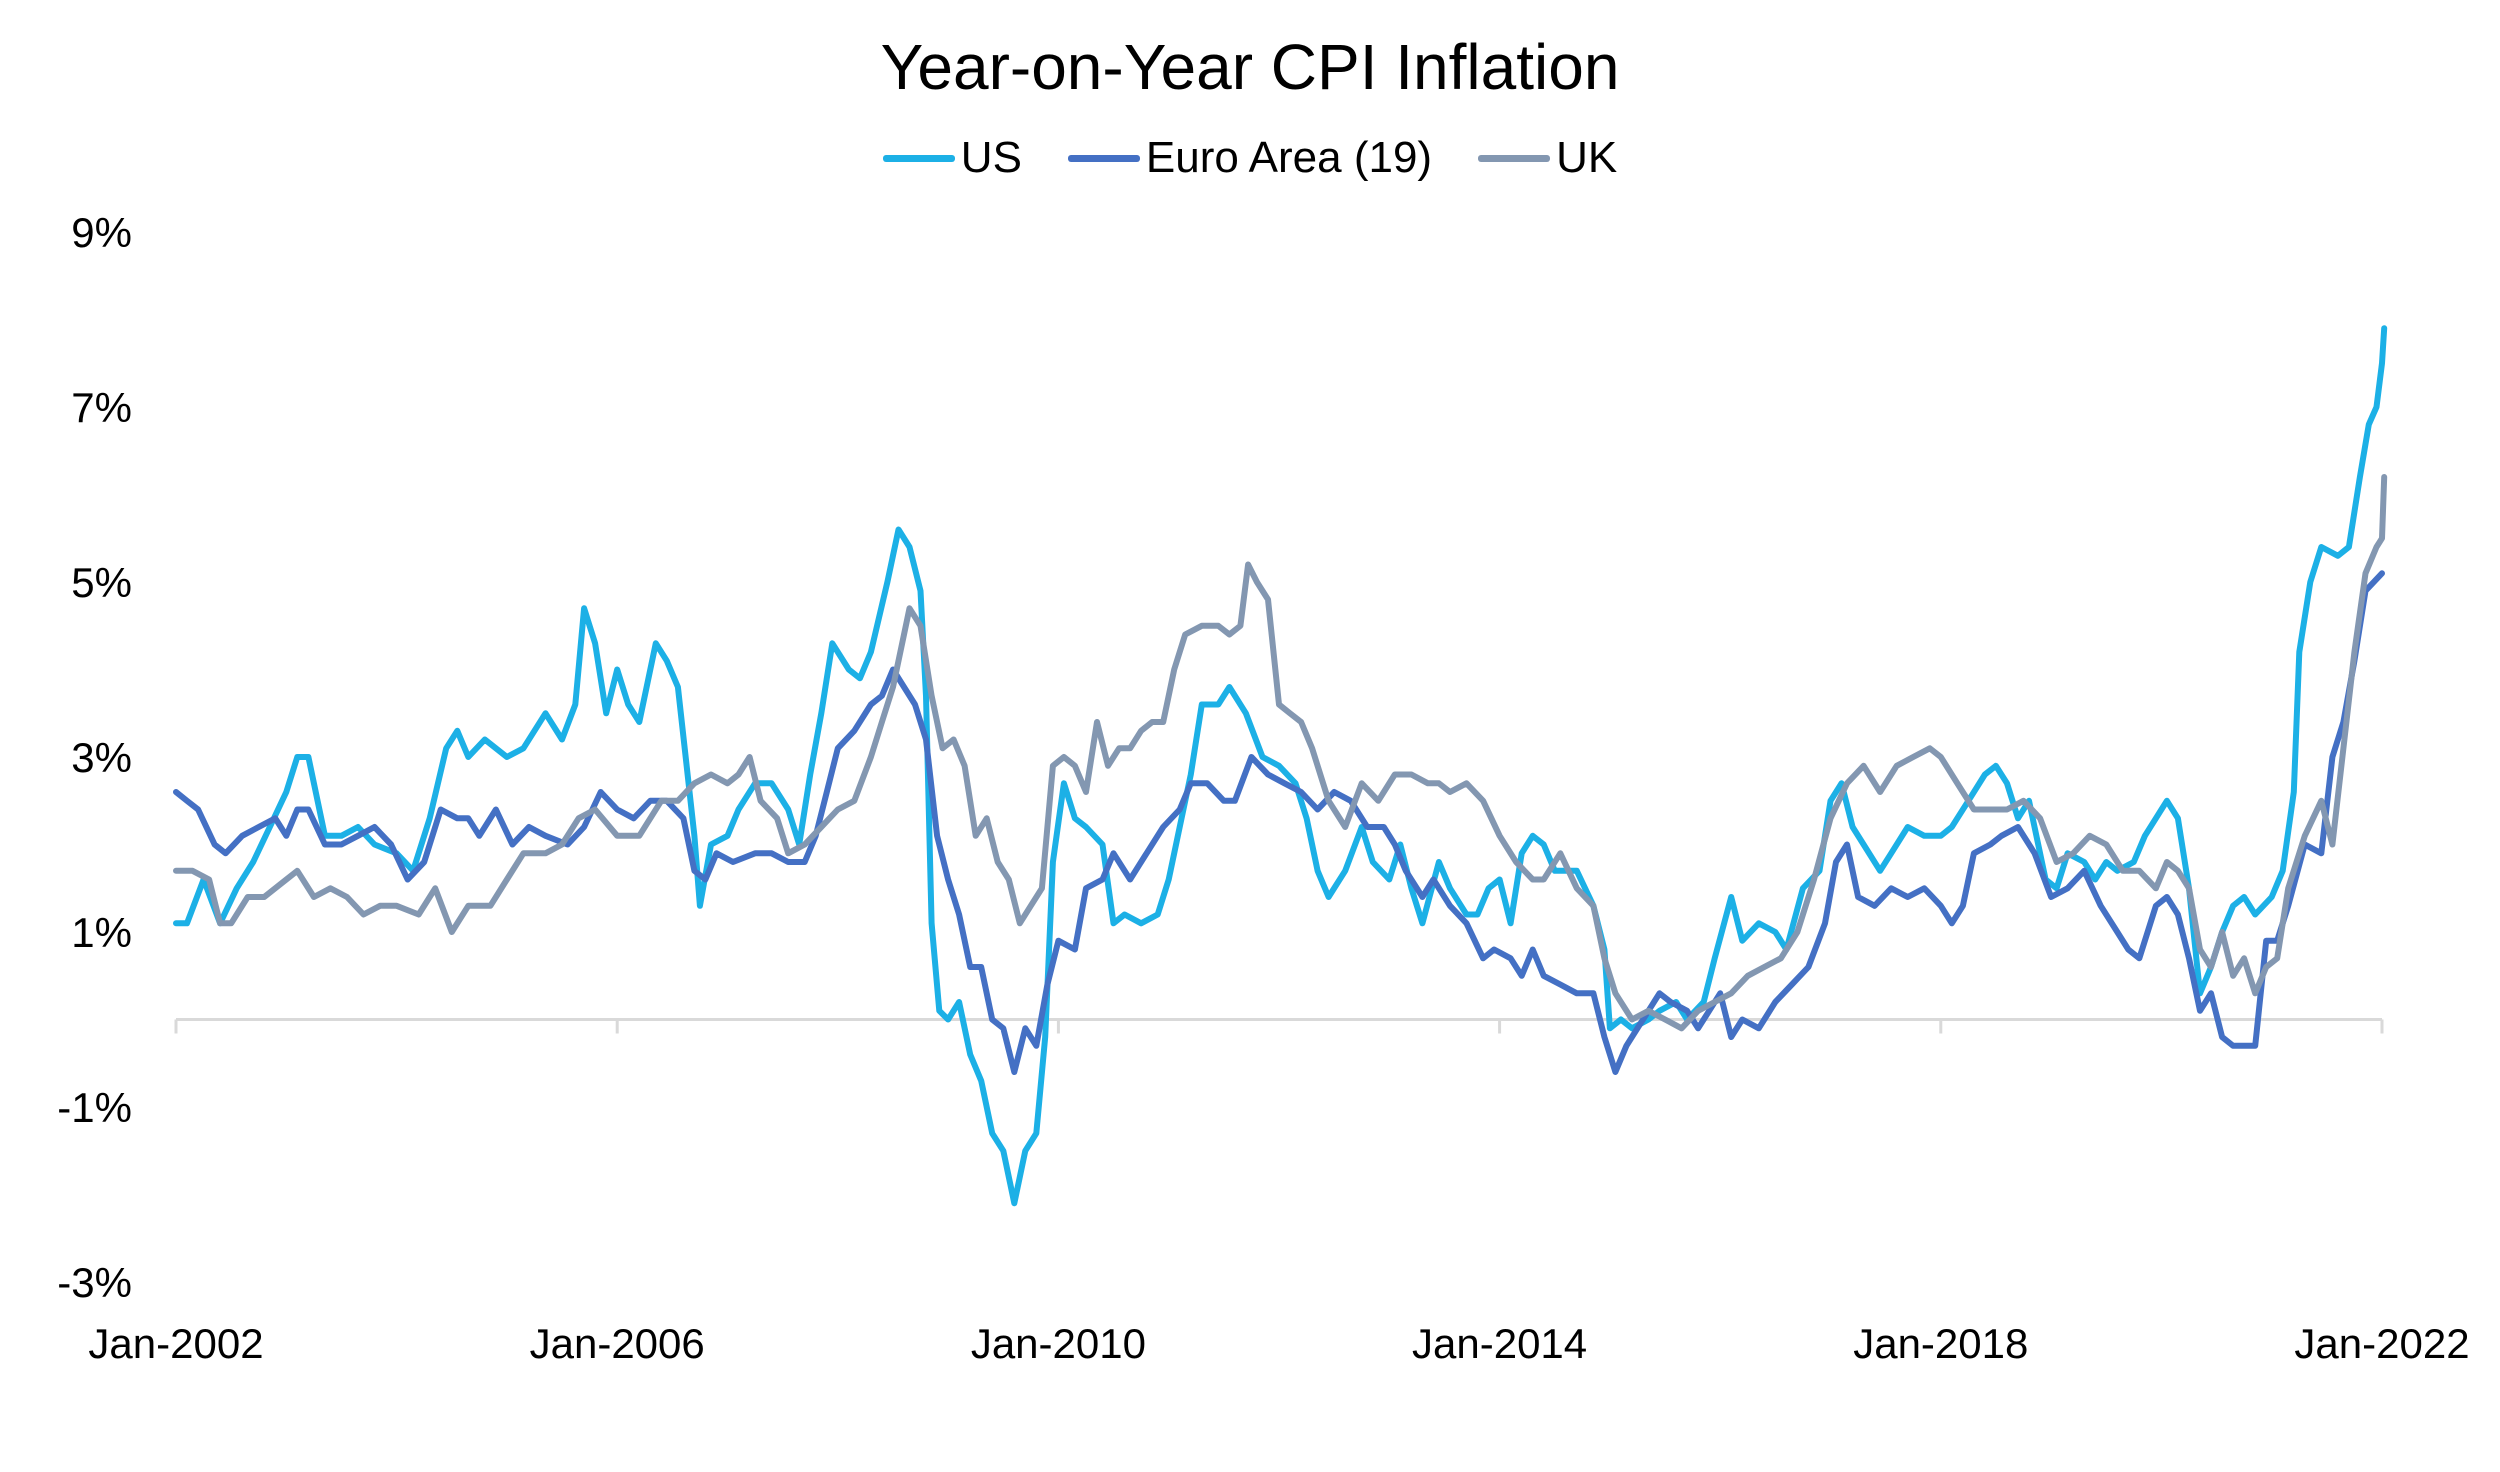 The image size is (2500, 1472). What do you see at coordinates (101, 757) in the screenshot?
I see `y-tick-label: 3%` at bounding box center [101, 757].